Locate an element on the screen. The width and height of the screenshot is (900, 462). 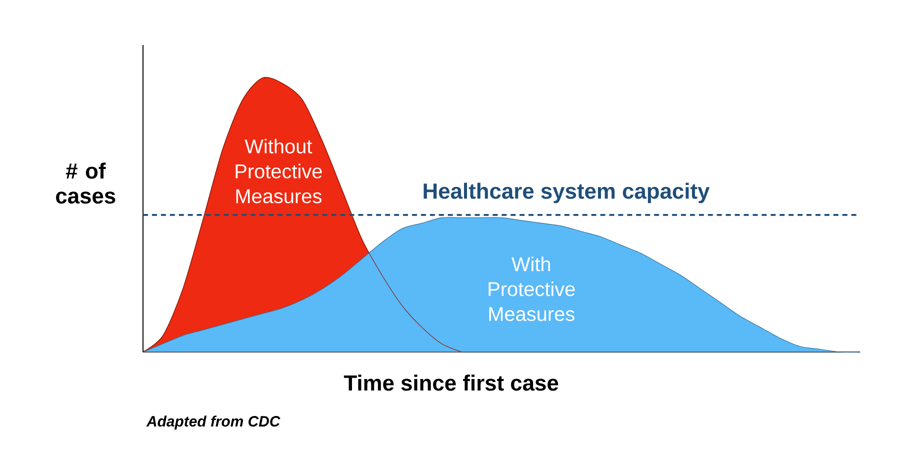
y-axis-title: # of cases is located at coordinates (86, 183).